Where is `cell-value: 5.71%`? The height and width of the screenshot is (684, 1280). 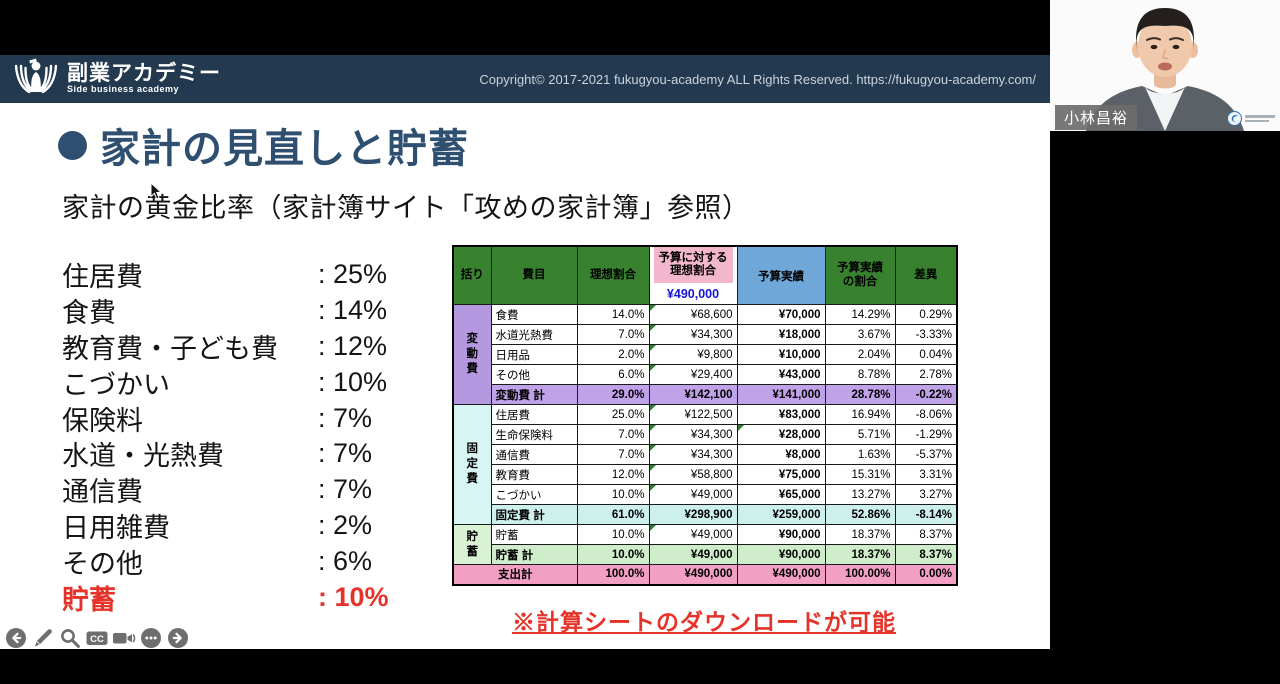
cell-value: 5.71% is located at coordinates (860, 434).